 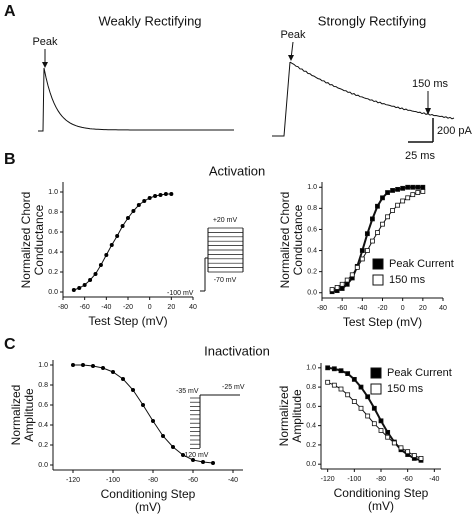 I want to click on panel-letter: A, so click(x=10, y=11).